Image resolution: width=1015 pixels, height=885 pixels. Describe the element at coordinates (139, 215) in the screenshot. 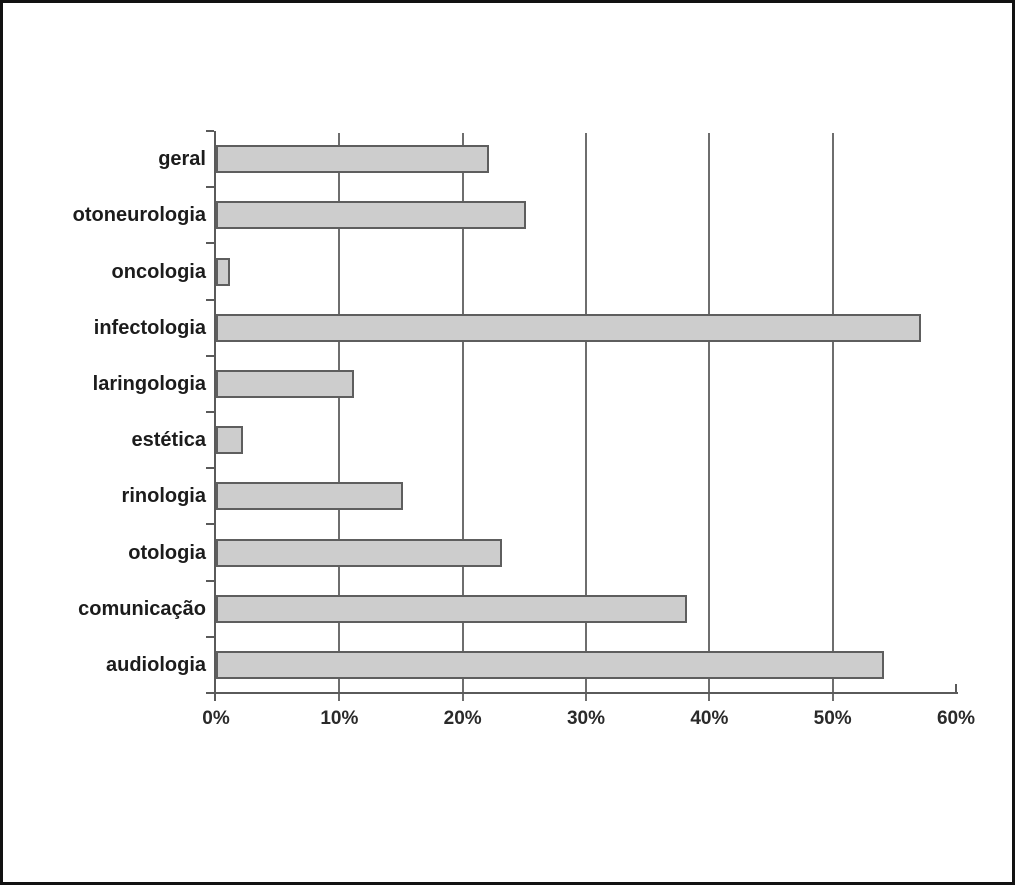

I see `category-label: otoneurologia` at that location.